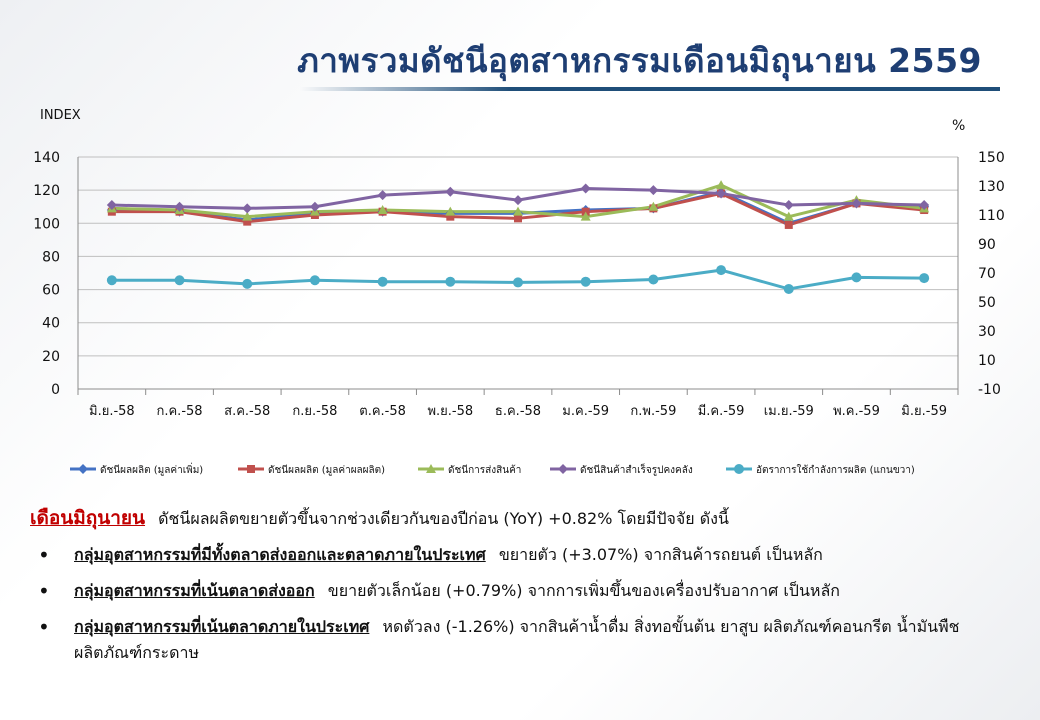 The image size is (1040, 720). Describe the element at coordinates (46, 191) in the screenshot. I see `left-tick-label: 120` at that location.